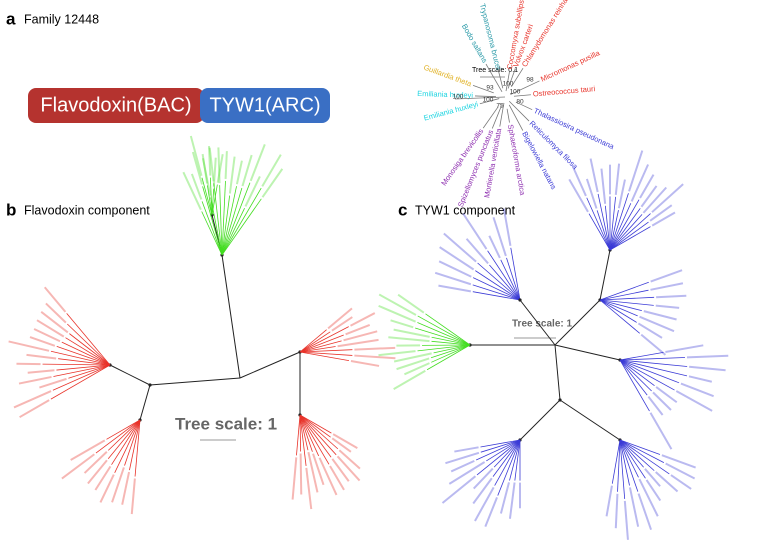 The width and height of the screenshot is (778, 550). I want to click on panel-label: b, so click(11, 209).